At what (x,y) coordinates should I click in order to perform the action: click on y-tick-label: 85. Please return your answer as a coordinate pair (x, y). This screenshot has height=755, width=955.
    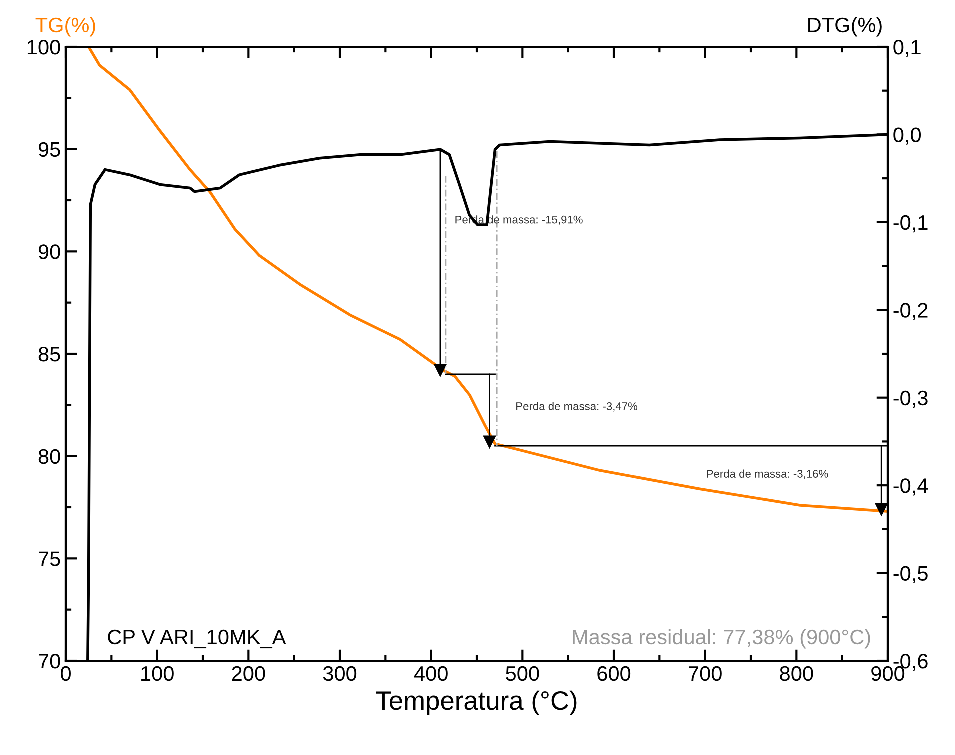
    Looking at the image, I should click on (49, 354).